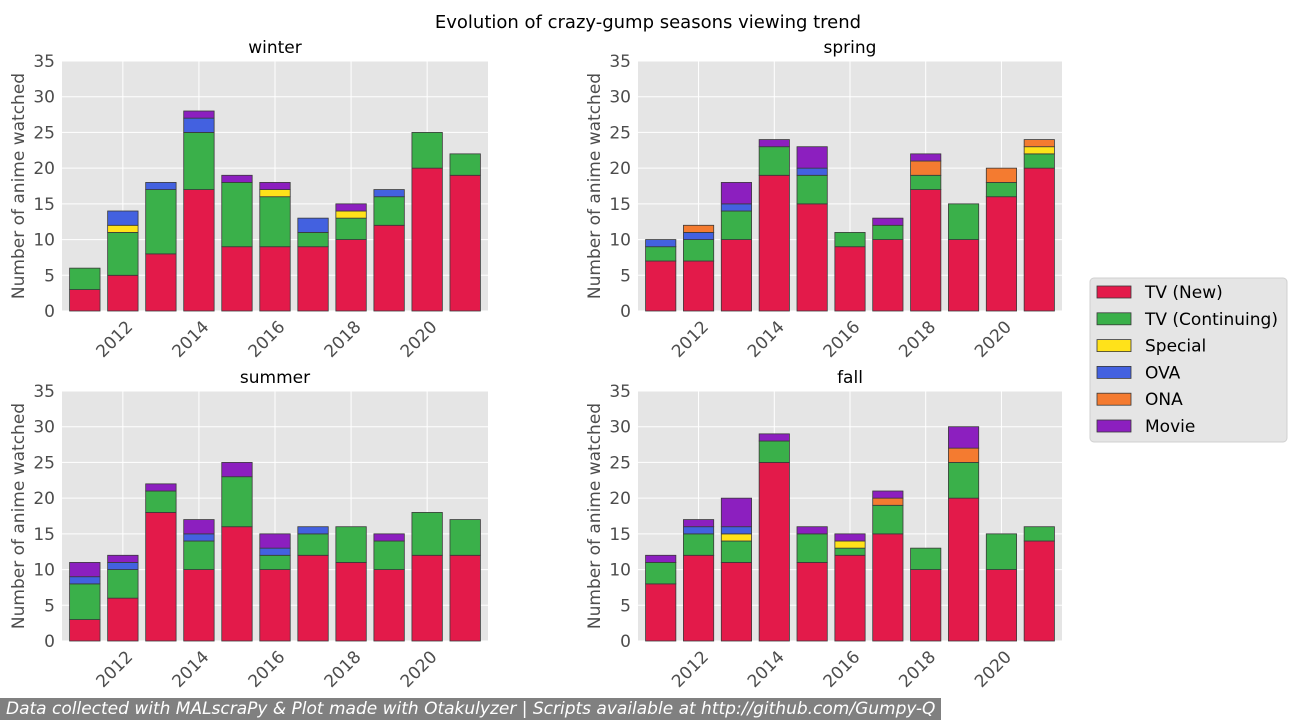  Describe the element at coordinates (620, 241) in the screenshot. I see `y-tick-label: 10` at that location.